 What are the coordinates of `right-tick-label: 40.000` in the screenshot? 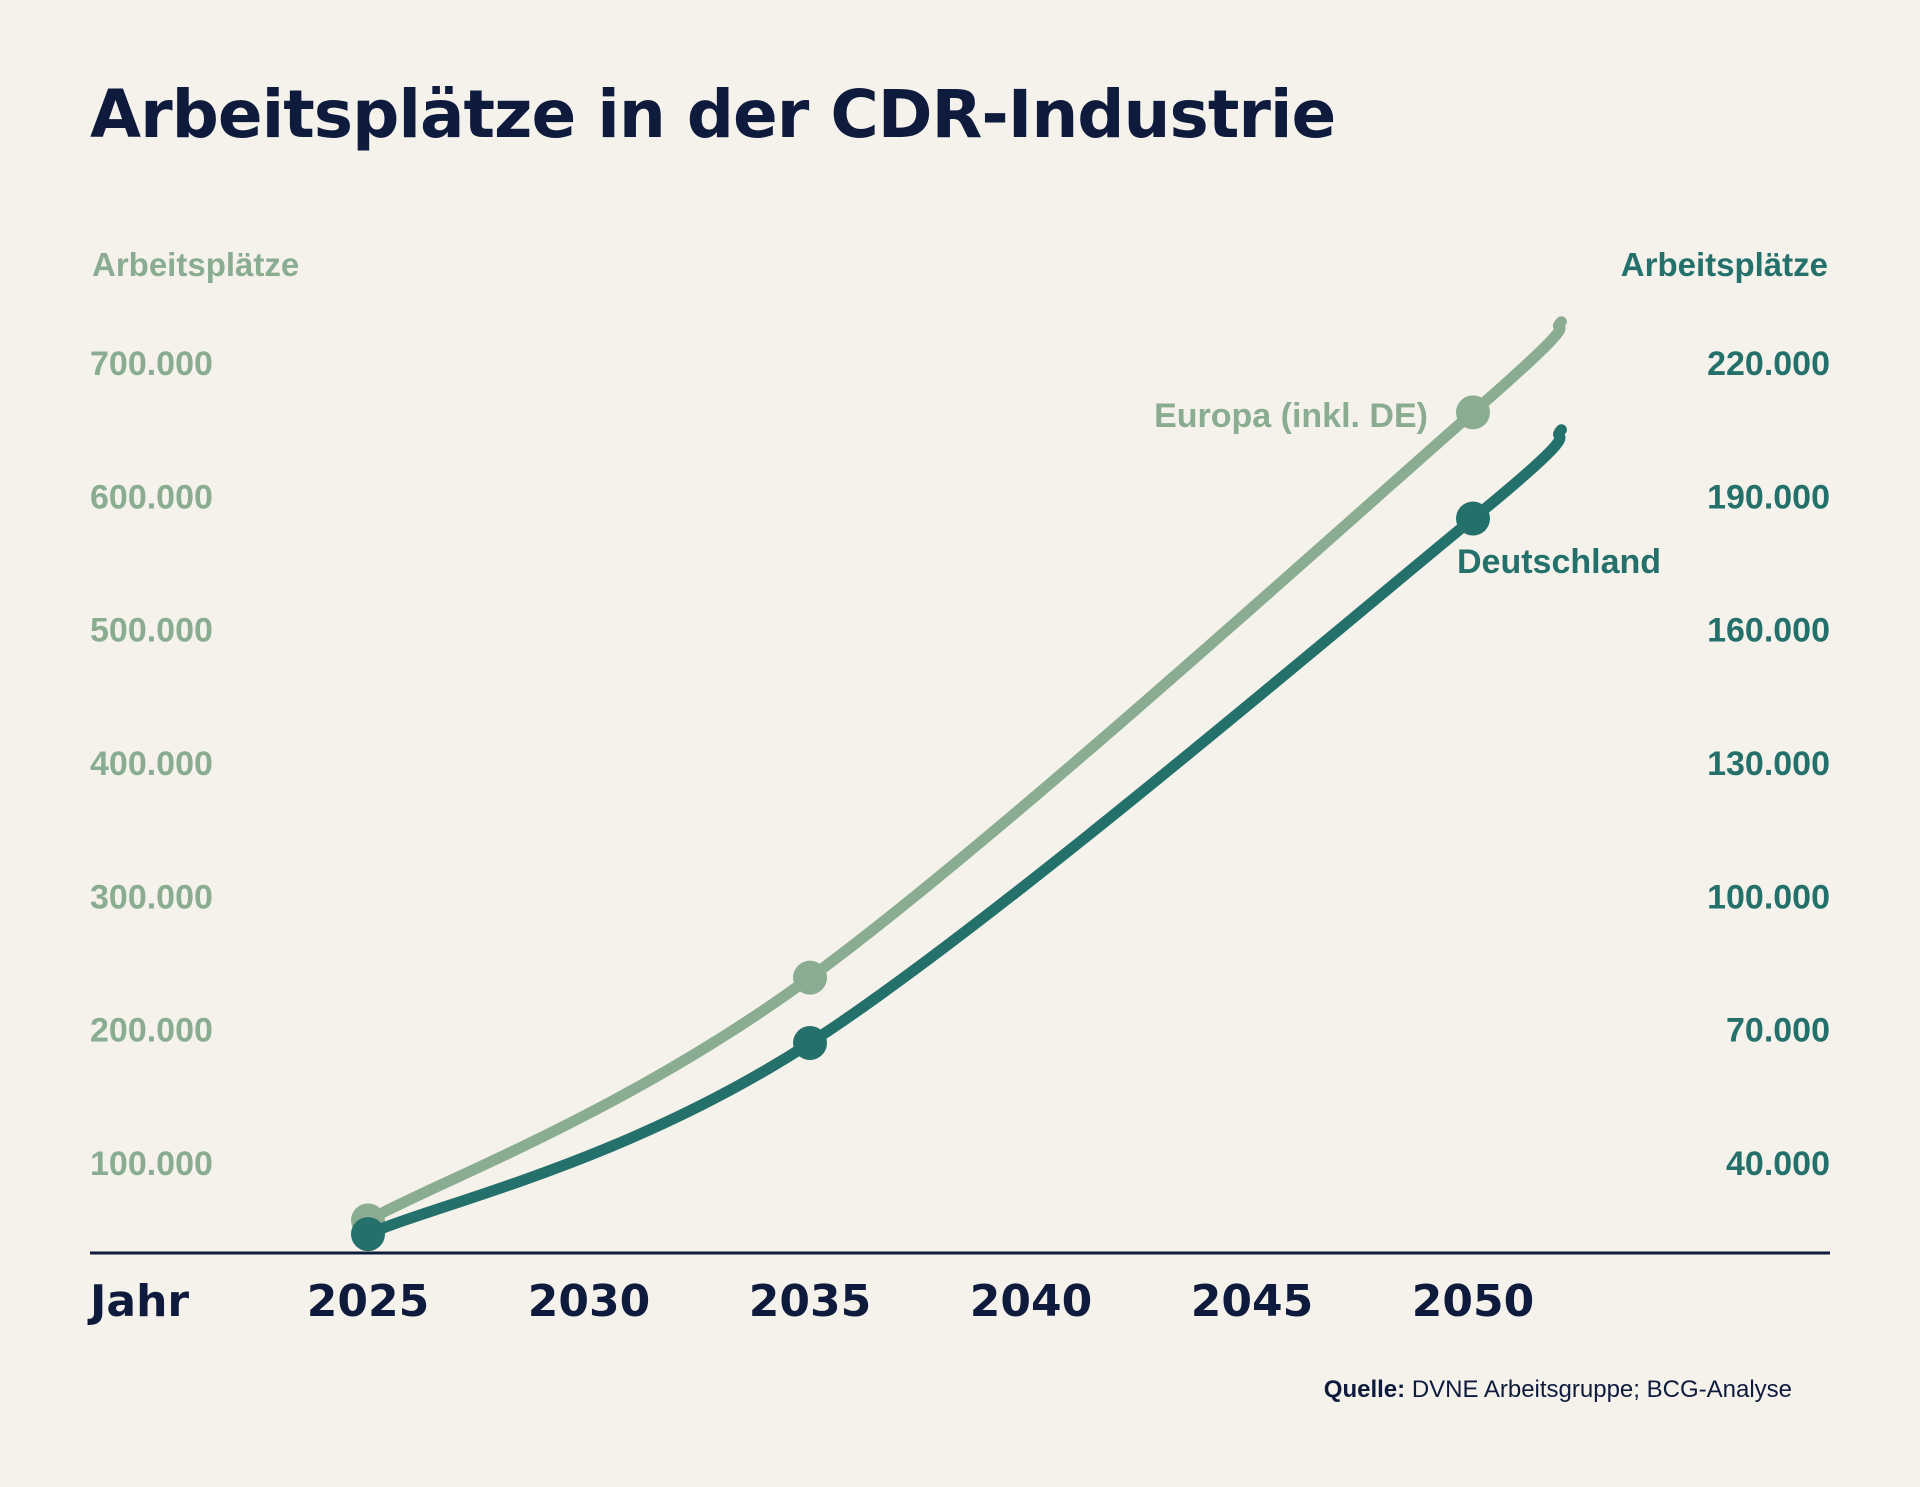 It's located at (1778, 1164).